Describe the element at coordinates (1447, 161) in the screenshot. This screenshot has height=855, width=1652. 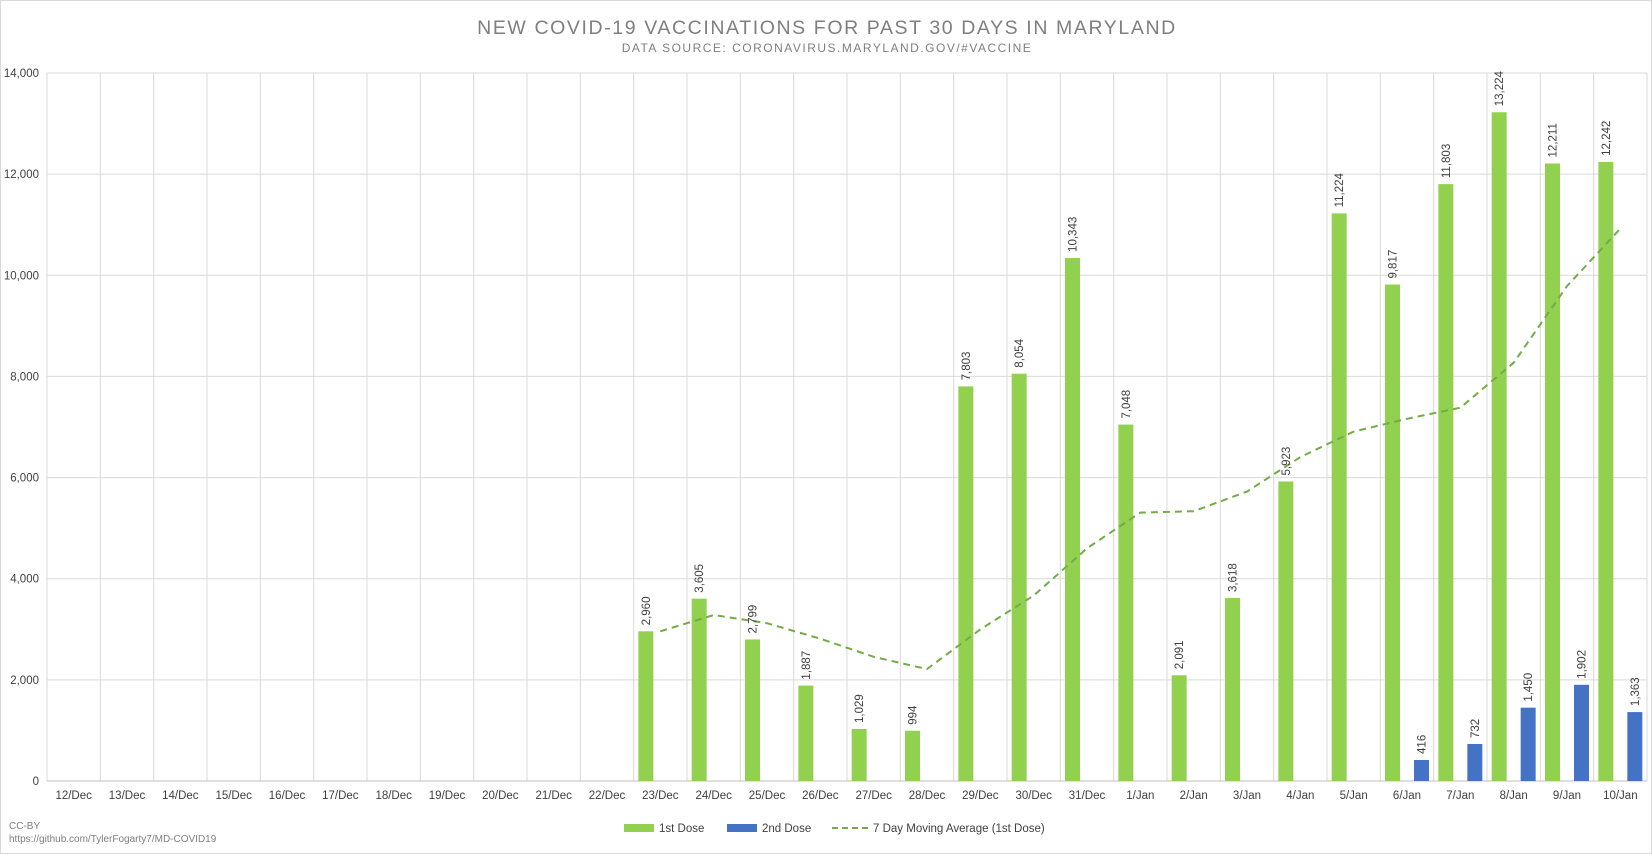
I see `data-label-1st-dose: 11,803` at that location.